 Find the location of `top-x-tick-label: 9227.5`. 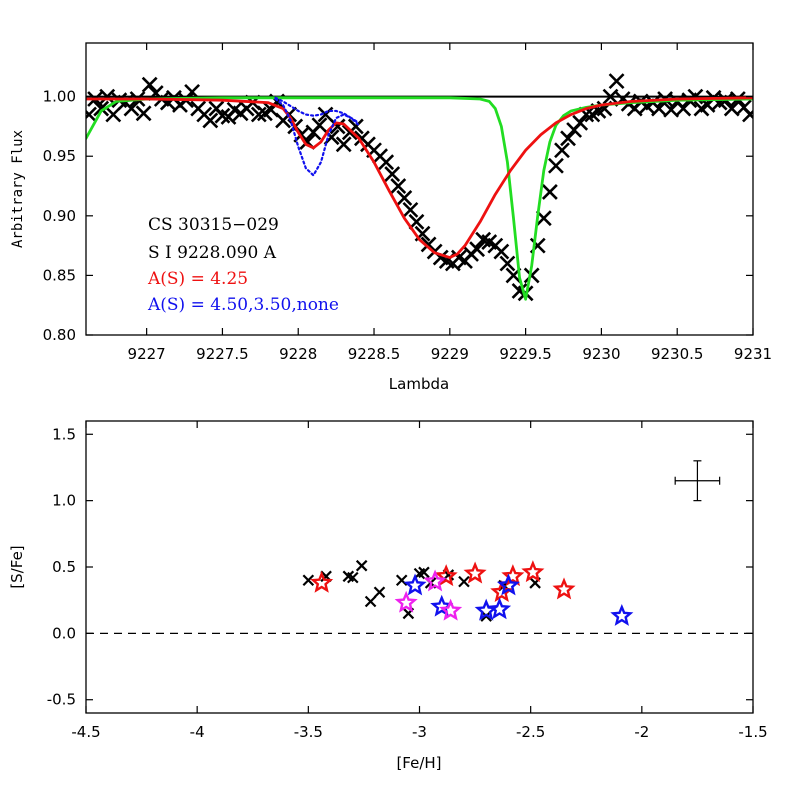

top-x-tick-label: 9227.5 is located at coordinates (222, 354).